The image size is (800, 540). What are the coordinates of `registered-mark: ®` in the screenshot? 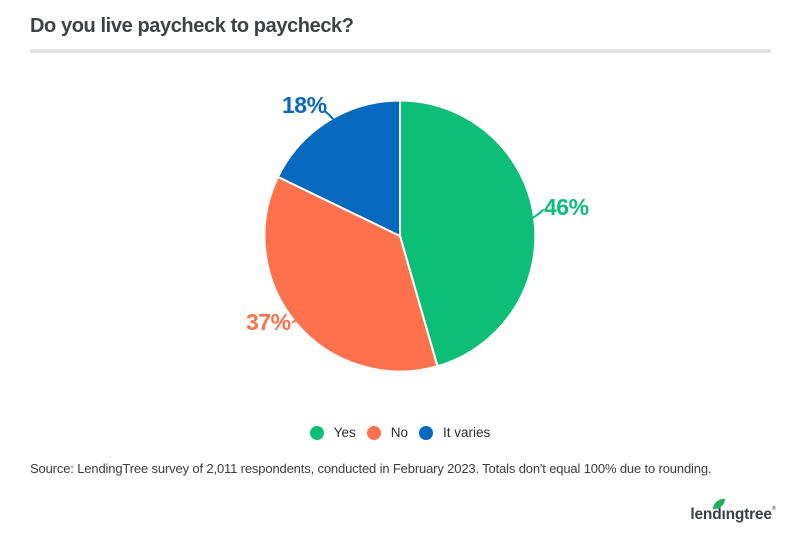 It's located at (773, 509).